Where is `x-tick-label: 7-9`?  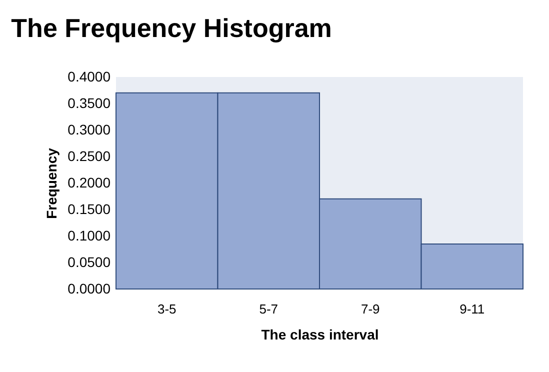
x-tick-label: 7-9 is located at coordinates (370, 309).